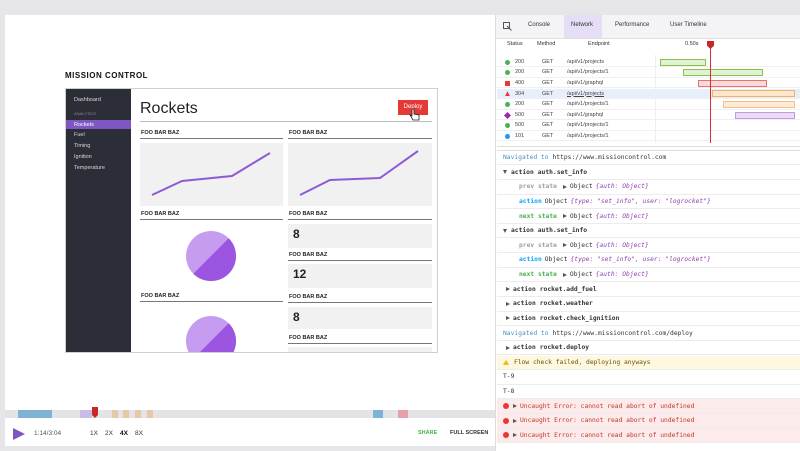  Describe the element at coordinates (124, 433) in the screenshot. I see `speed-option-active: 4X` at that location.